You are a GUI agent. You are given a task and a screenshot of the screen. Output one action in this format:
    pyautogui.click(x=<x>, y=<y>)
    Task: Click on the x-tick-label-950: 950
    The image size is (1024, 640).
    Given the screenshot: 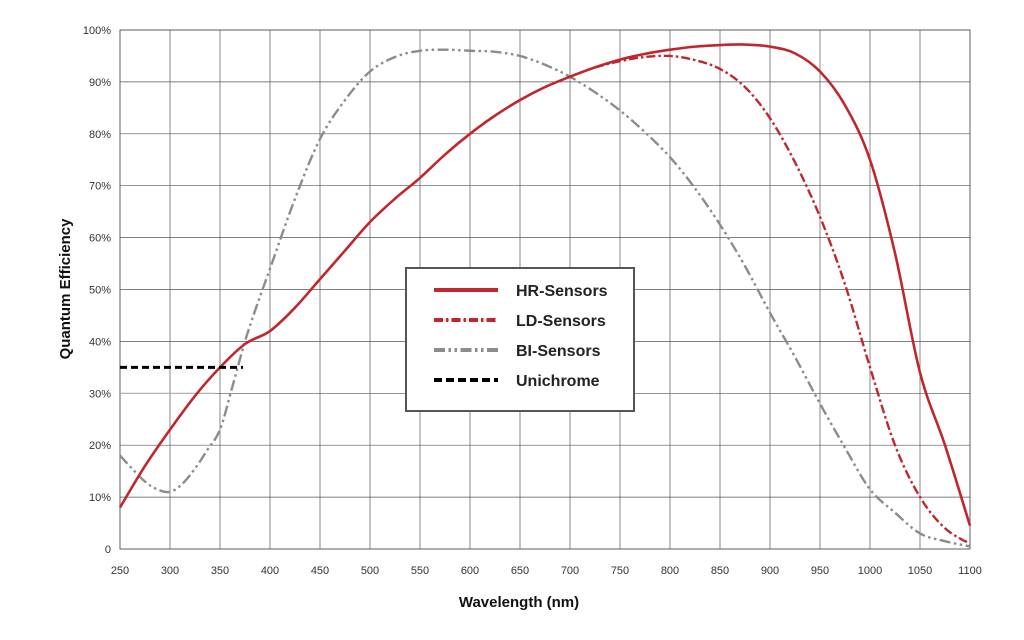 What is the action you would take?
    pyautogui.click(x=820, y=571)
    